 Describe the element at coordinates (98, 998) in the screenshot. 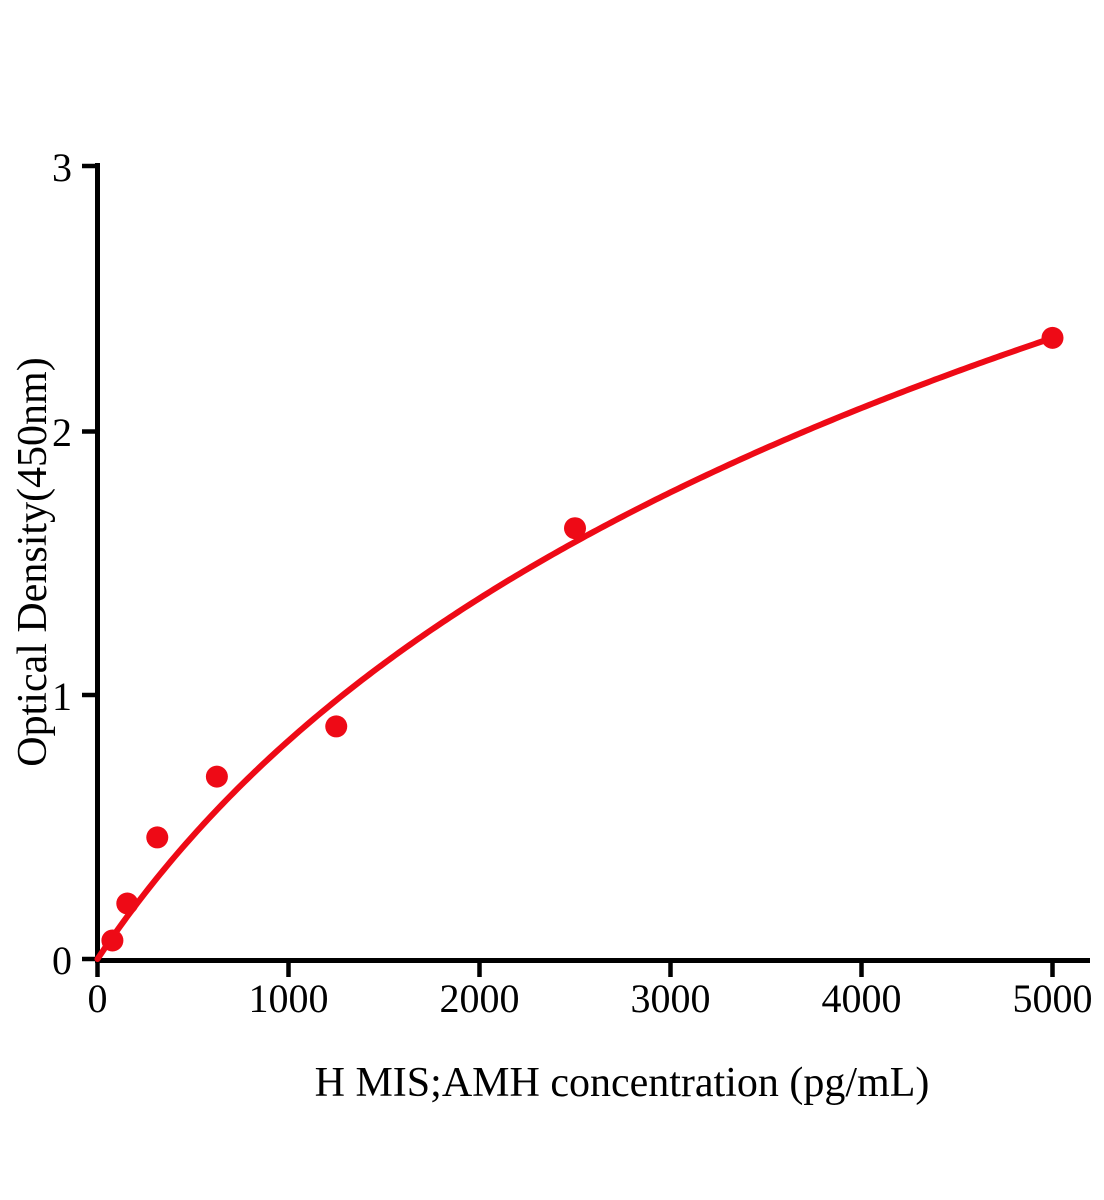

I see `x-tick-label-0: 0` at that location.